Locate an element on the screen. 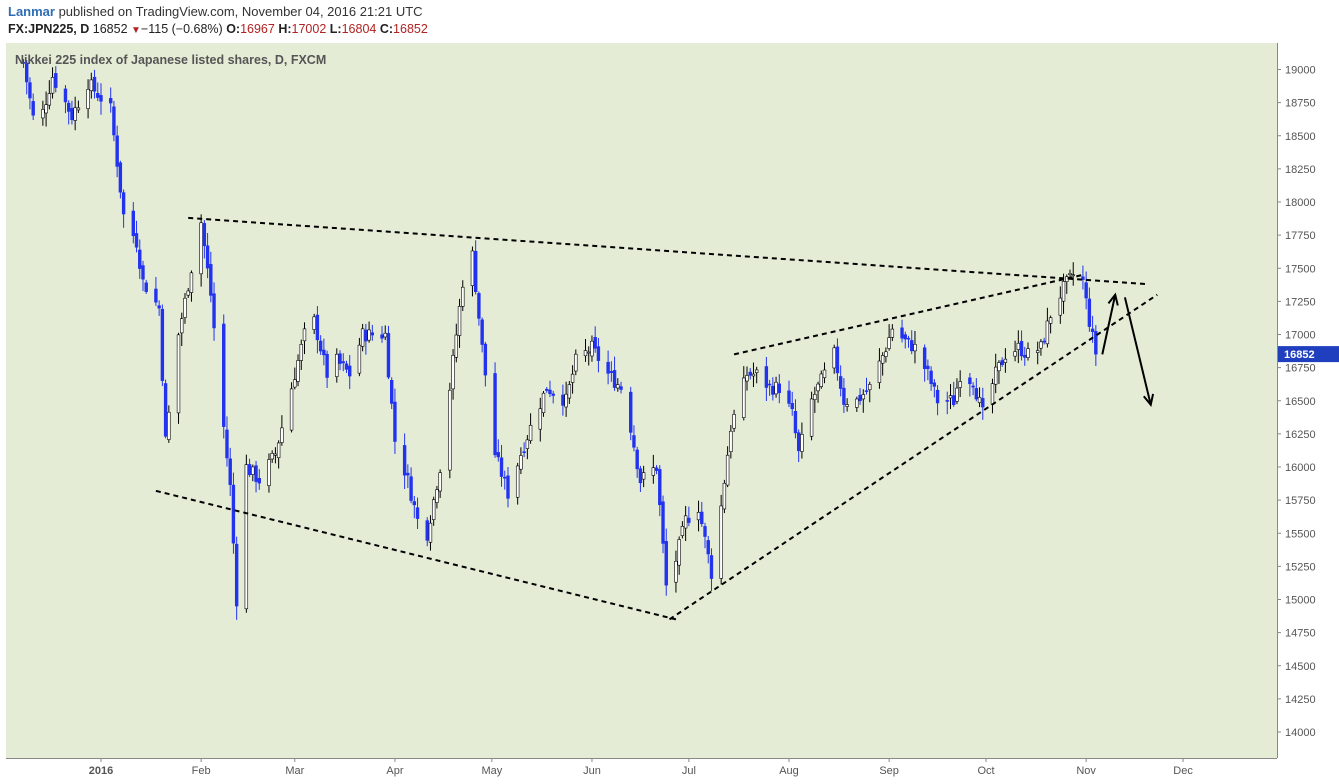  x-tick-label: Jun is located at coordinates (592, 771).